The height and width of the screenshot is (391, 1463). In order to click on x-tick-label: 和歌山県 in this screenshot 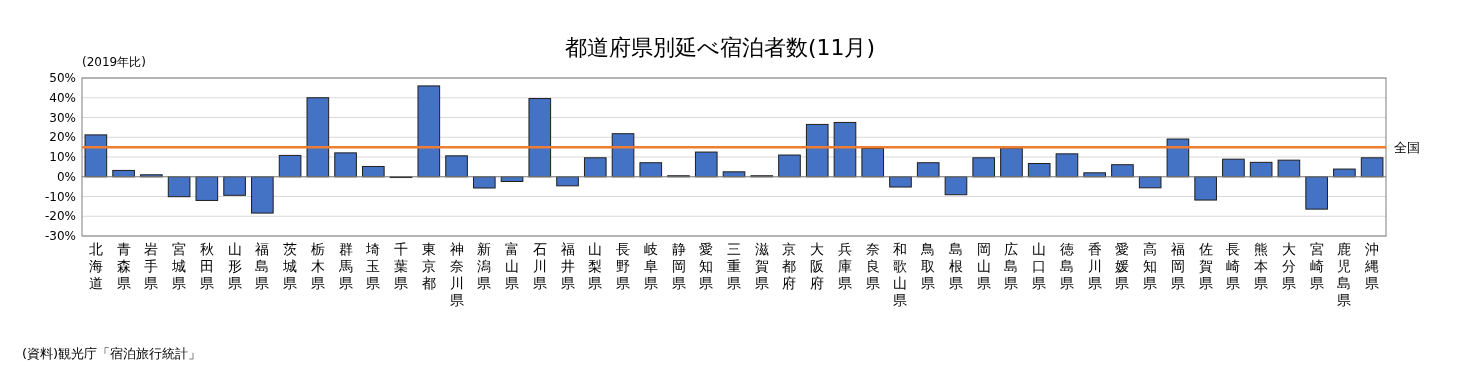, I will do `click(900, 274)`.